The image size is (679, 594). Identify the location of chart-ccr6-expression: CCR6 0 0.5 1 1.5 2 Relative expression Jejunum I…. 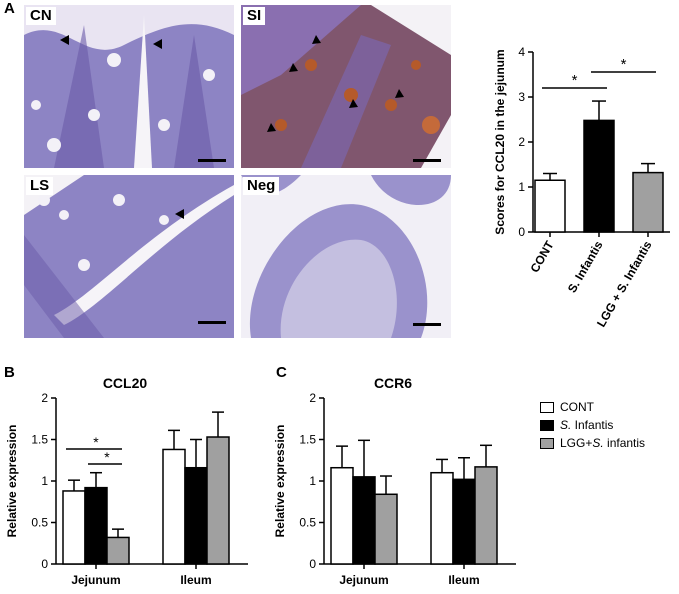
(394, 481).